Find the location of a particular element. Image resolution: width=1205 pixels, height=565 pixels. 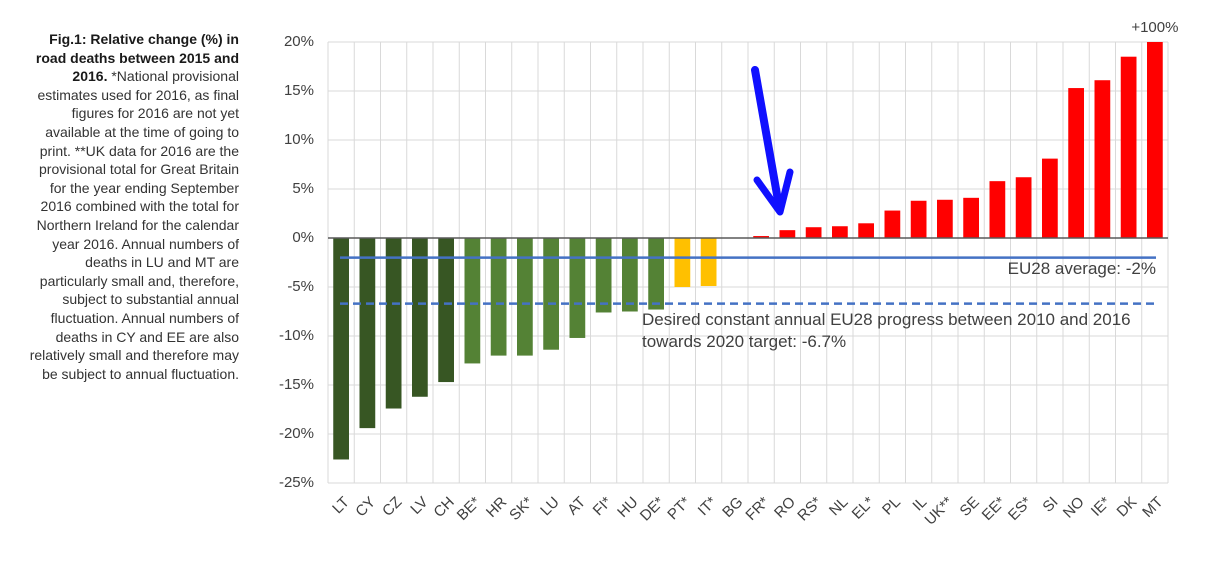

x-tick-label: IE* is located at coordinates (1101, 507).